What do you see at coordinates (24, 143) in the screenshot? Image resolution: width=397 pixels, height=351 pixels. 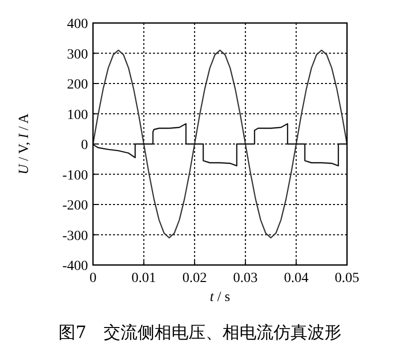 I see `y-axis-title: U / V, I / A` at bounding box center [24, 143].